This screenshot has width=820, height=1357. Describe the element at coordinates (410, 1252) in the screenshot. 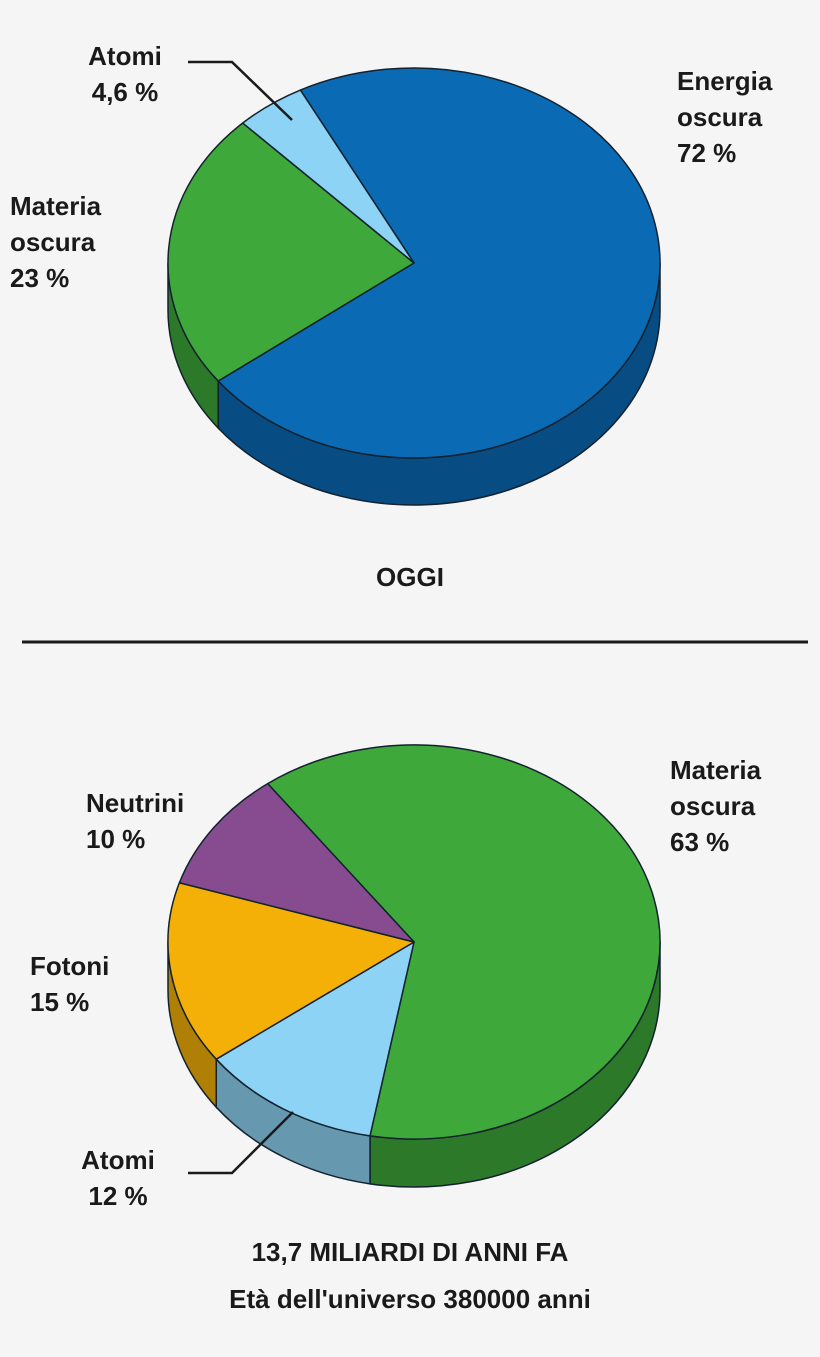

I see `chart-title: 13,7 MILIARDI DI ANNI FA` at that location.